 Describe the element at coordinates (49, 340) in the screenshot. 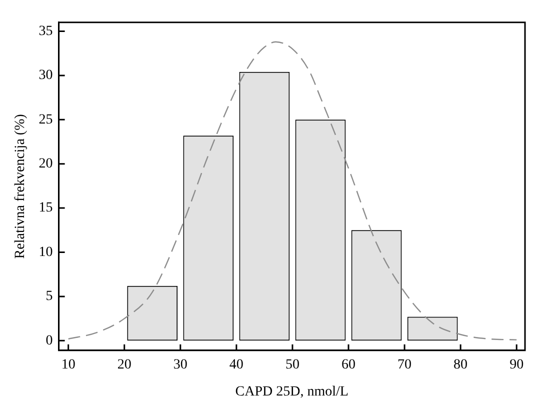

I see `y-tick-label: 0` at that location.